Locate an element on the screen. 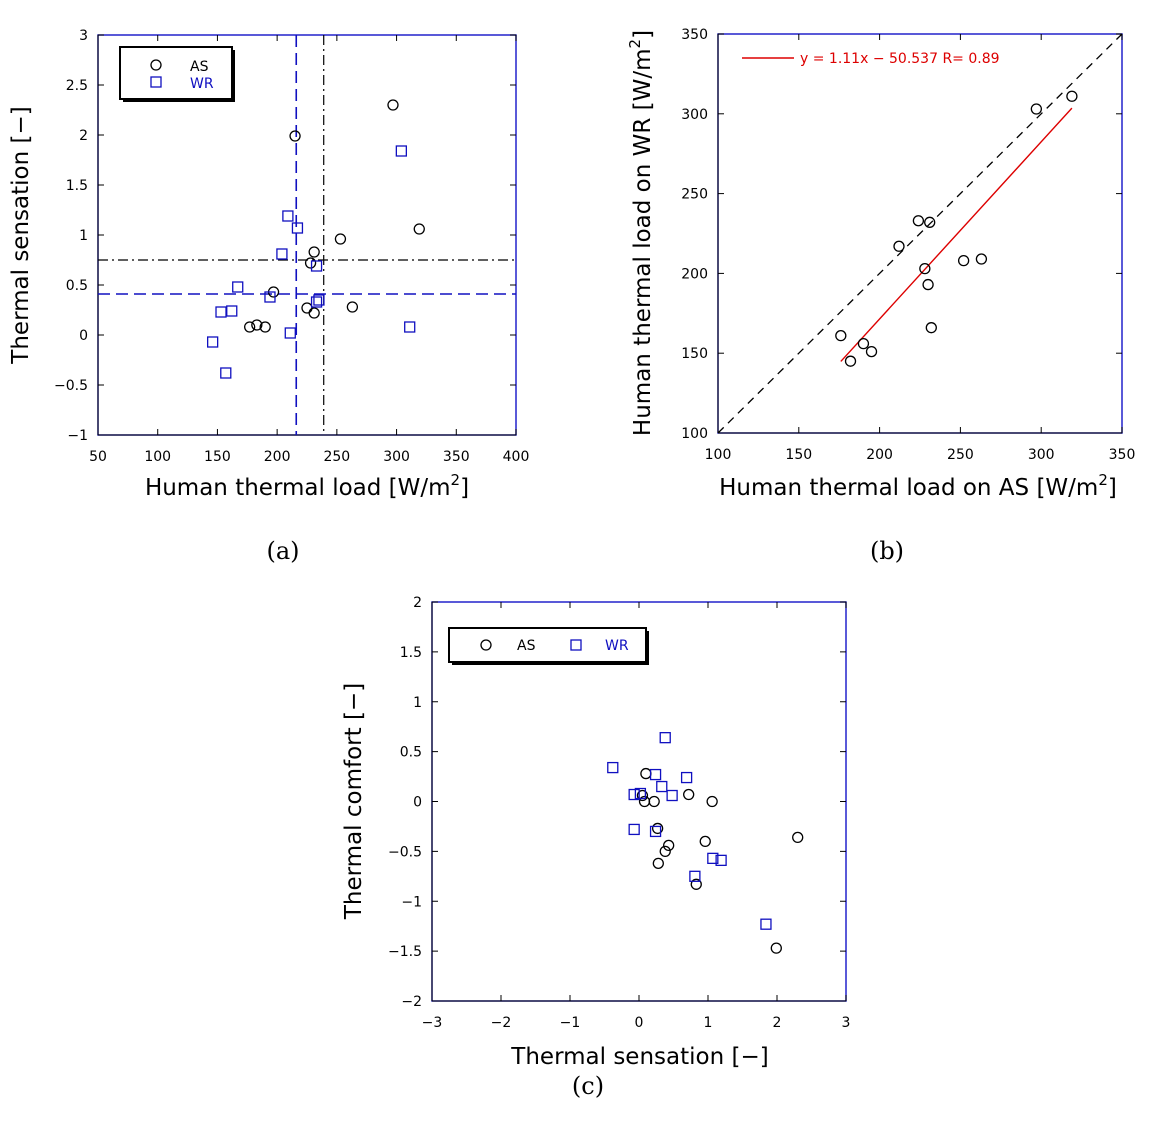  panel-label: (b) is located at coordinates (887, 551).